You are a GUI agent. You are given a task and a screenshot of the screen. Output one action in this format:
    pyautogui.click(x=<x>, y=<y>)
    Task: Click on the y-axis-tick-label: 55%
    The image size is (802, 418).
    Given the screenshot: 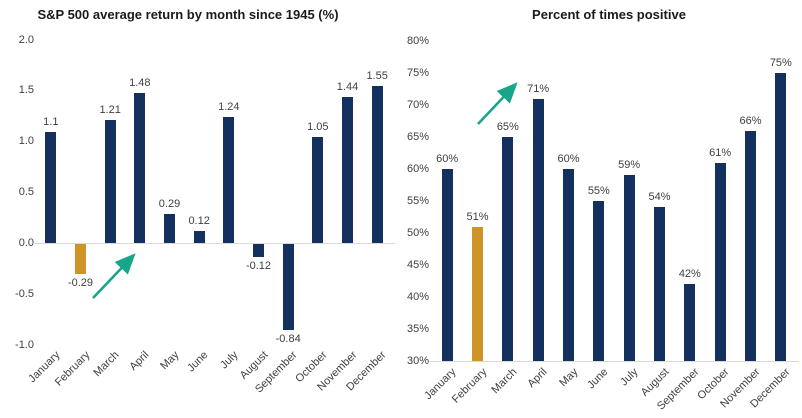 What is the action you would take?
    pyautogui.click(x=417, y=200)
    